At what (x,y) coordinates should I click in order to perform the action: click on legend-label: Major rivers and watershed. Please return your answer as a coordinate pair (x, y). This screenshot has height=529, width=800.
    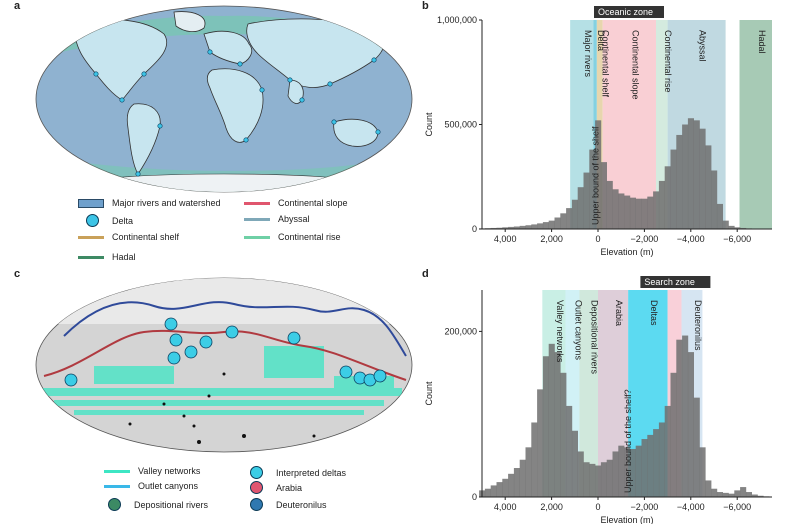
    Looking at the image, I should click on (166, 203).